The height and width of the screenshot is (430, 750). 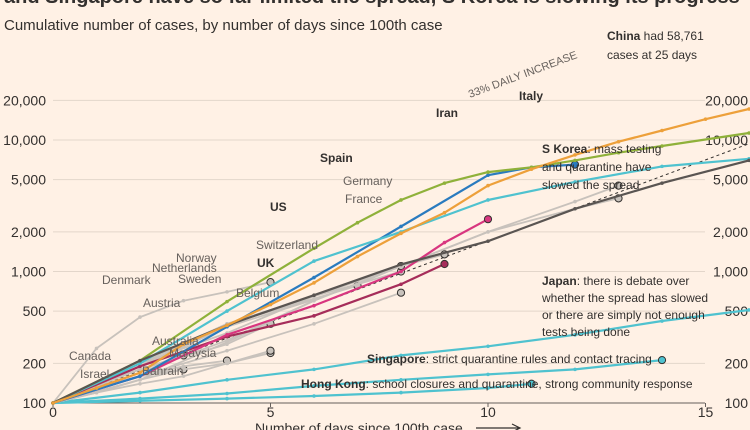 I want to click on label-note-line-japan: or there are simply not enough, so click(x=623, y=315).